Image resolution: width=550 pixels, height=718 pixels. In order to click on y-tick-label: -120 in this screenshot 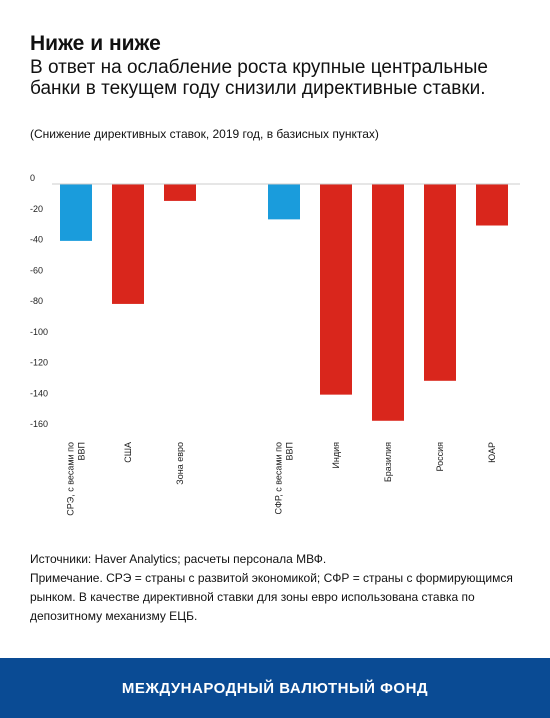, I will do `click(39, 363)`.